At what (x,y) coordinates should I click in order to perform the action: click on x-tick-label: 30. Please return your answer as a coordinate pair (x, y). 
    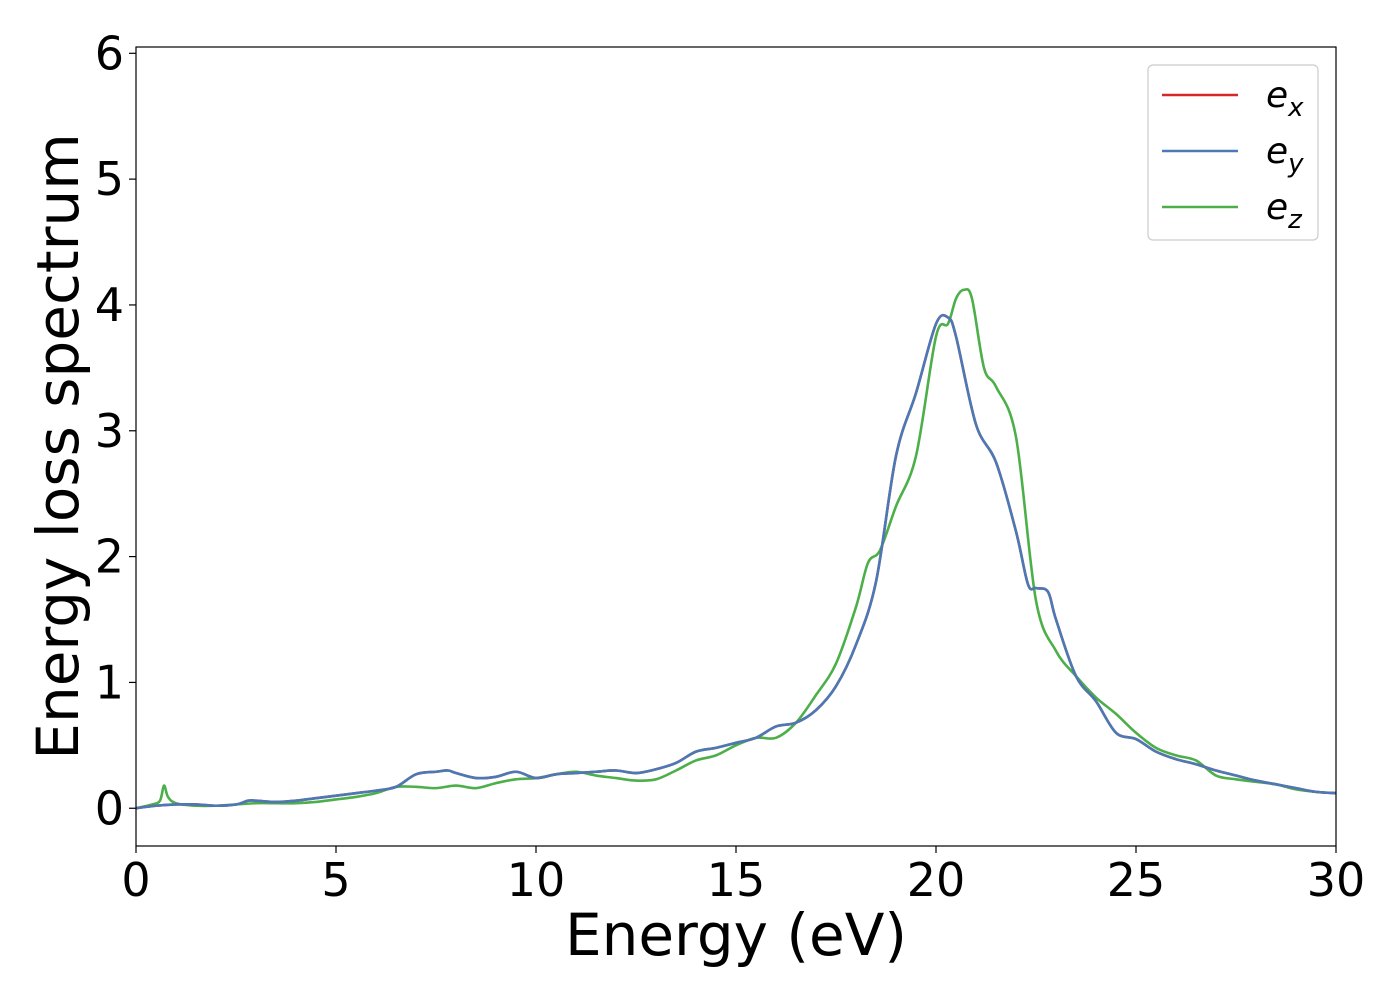
    Looking at the image, I should click on (1336, 880).